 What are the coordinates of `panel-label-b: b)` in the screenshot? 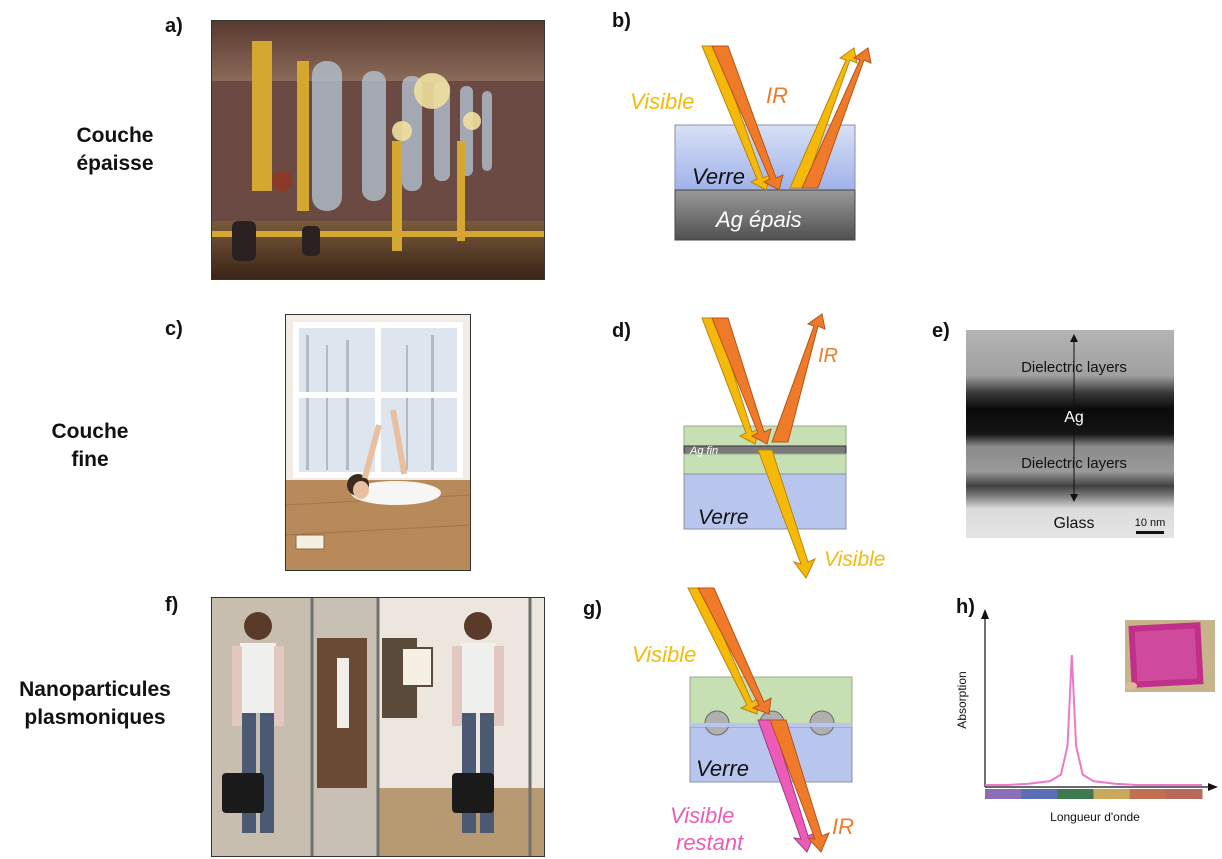 It's located at (621, 21).